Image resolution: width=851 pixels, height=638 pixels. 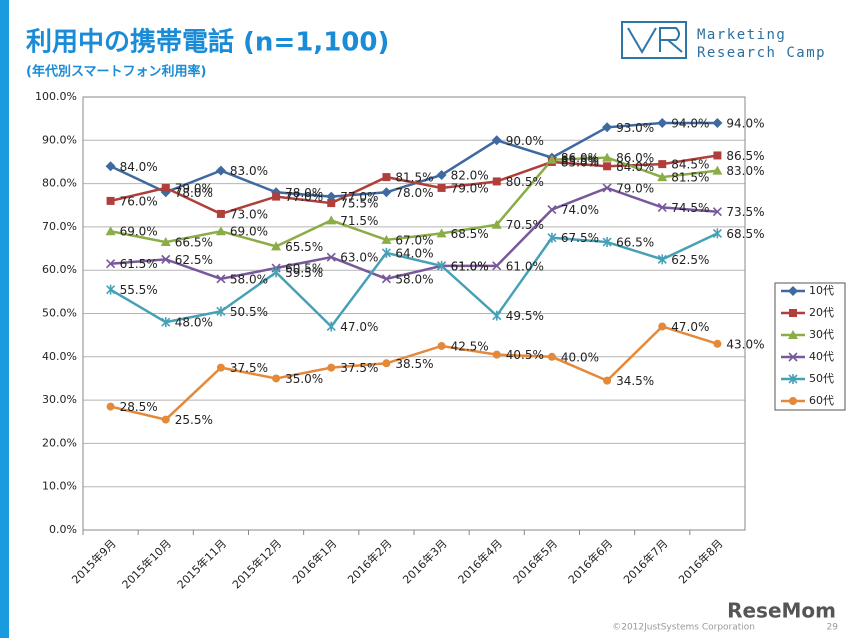 I want to click on data-label: 90.0%, so click(x=525, y=141).